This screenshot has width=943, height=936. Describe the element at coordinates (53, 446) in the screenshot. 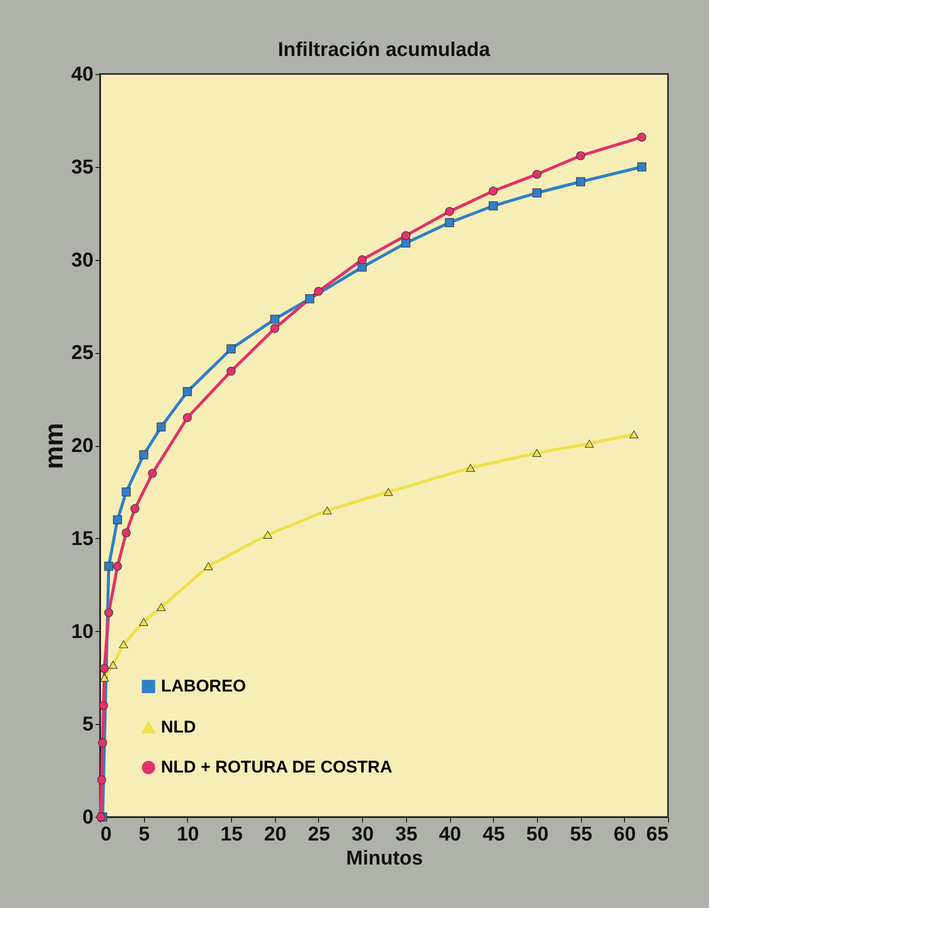

I see `y-axis-title: mm` at that location.